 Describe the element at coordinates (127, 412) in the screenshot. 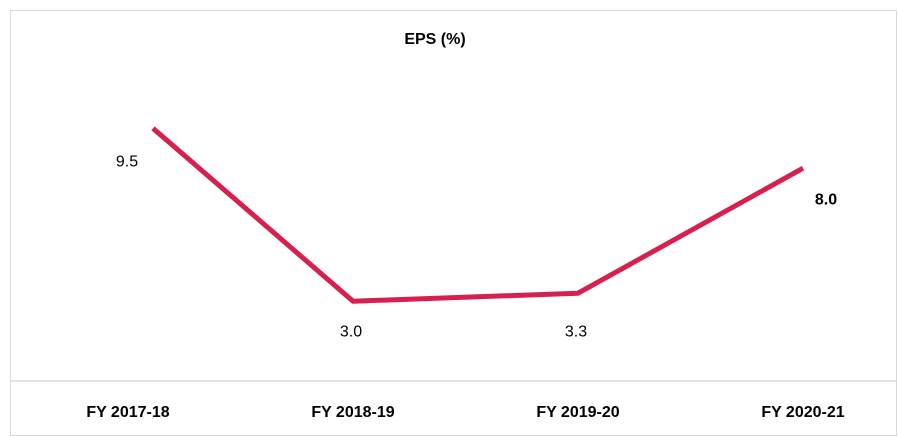

I see `x-tick-label: FY 2017-18` at that location.